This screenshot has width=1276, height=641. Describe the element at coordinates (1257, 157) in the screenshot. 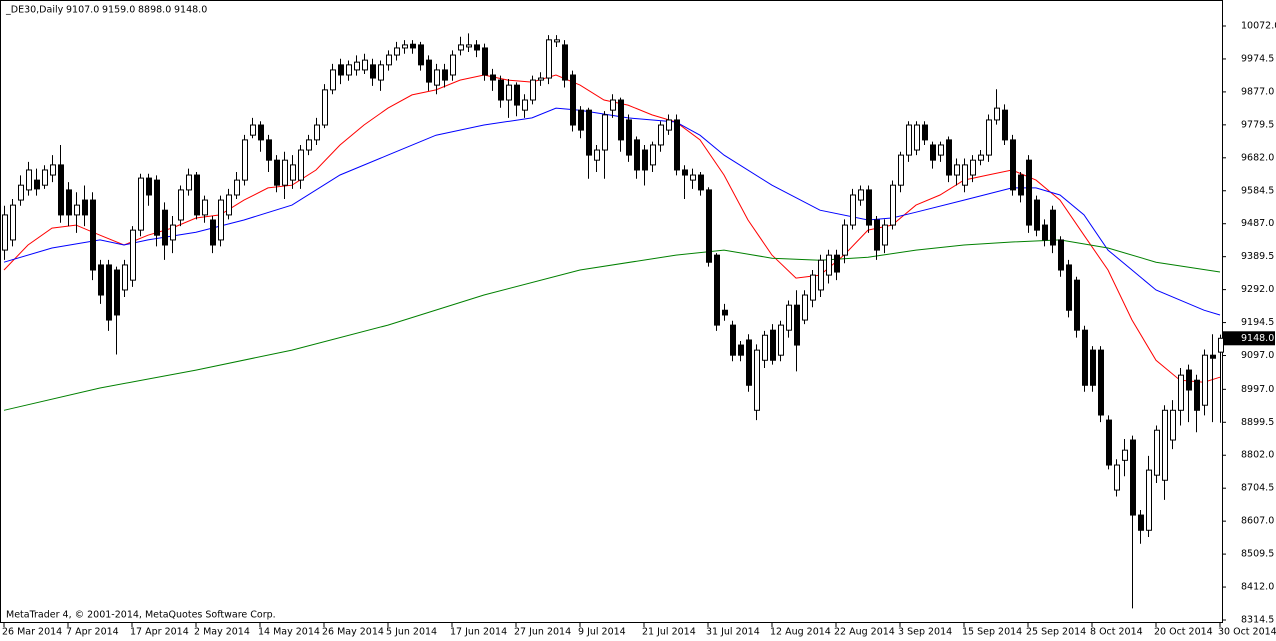

I see `y-tick-label: 9682.0` at that location.